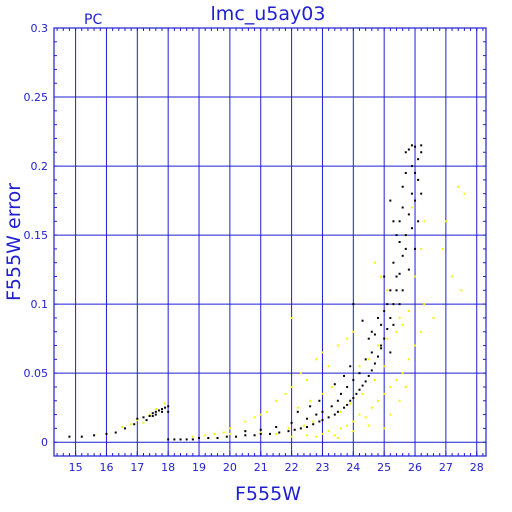  I want to click on x-tick-label: 15, so click(76, 467).